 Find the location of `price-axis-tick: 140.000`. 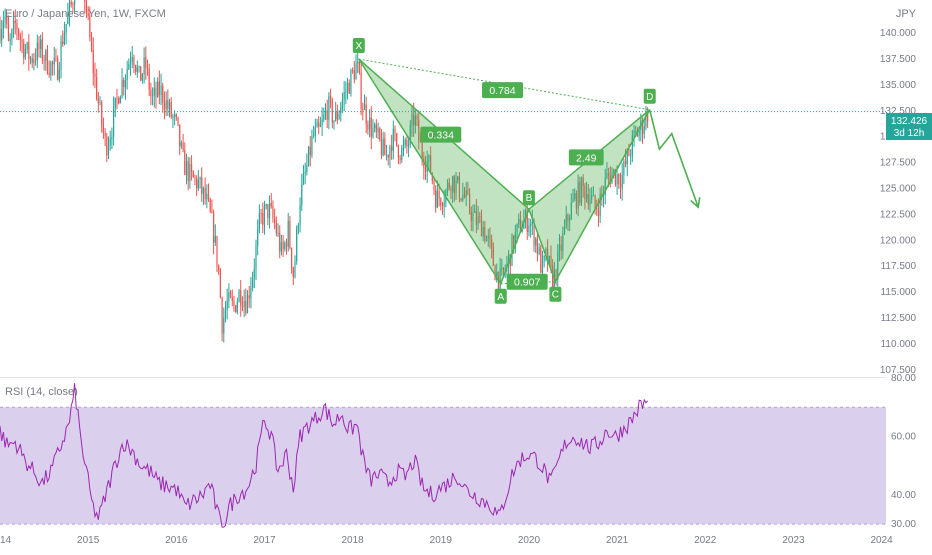

price-axis-tick: 140.000 is located at coordinates (898, 33).